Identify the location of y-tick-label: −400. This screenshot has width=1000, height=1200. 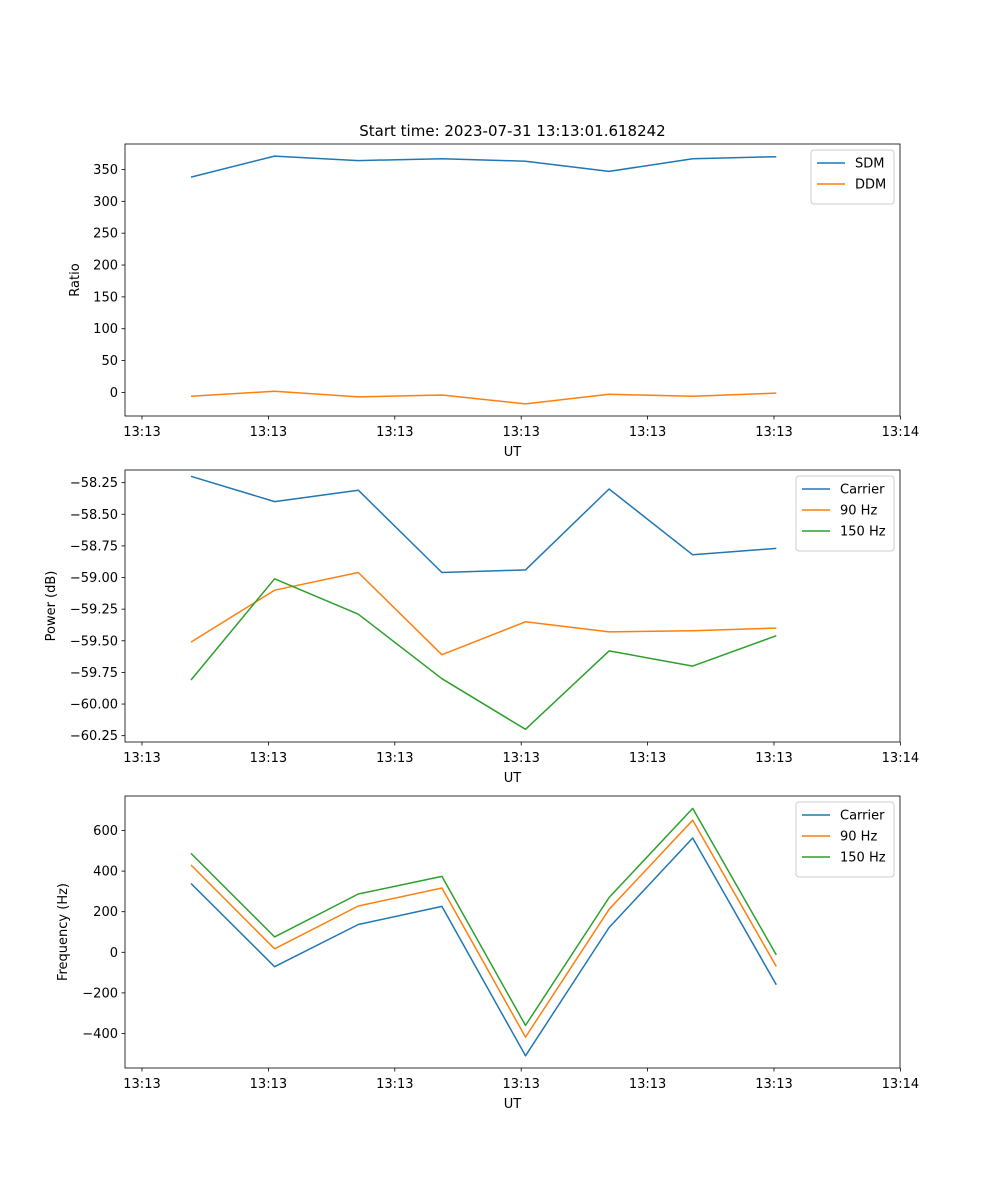
(100, 1034).